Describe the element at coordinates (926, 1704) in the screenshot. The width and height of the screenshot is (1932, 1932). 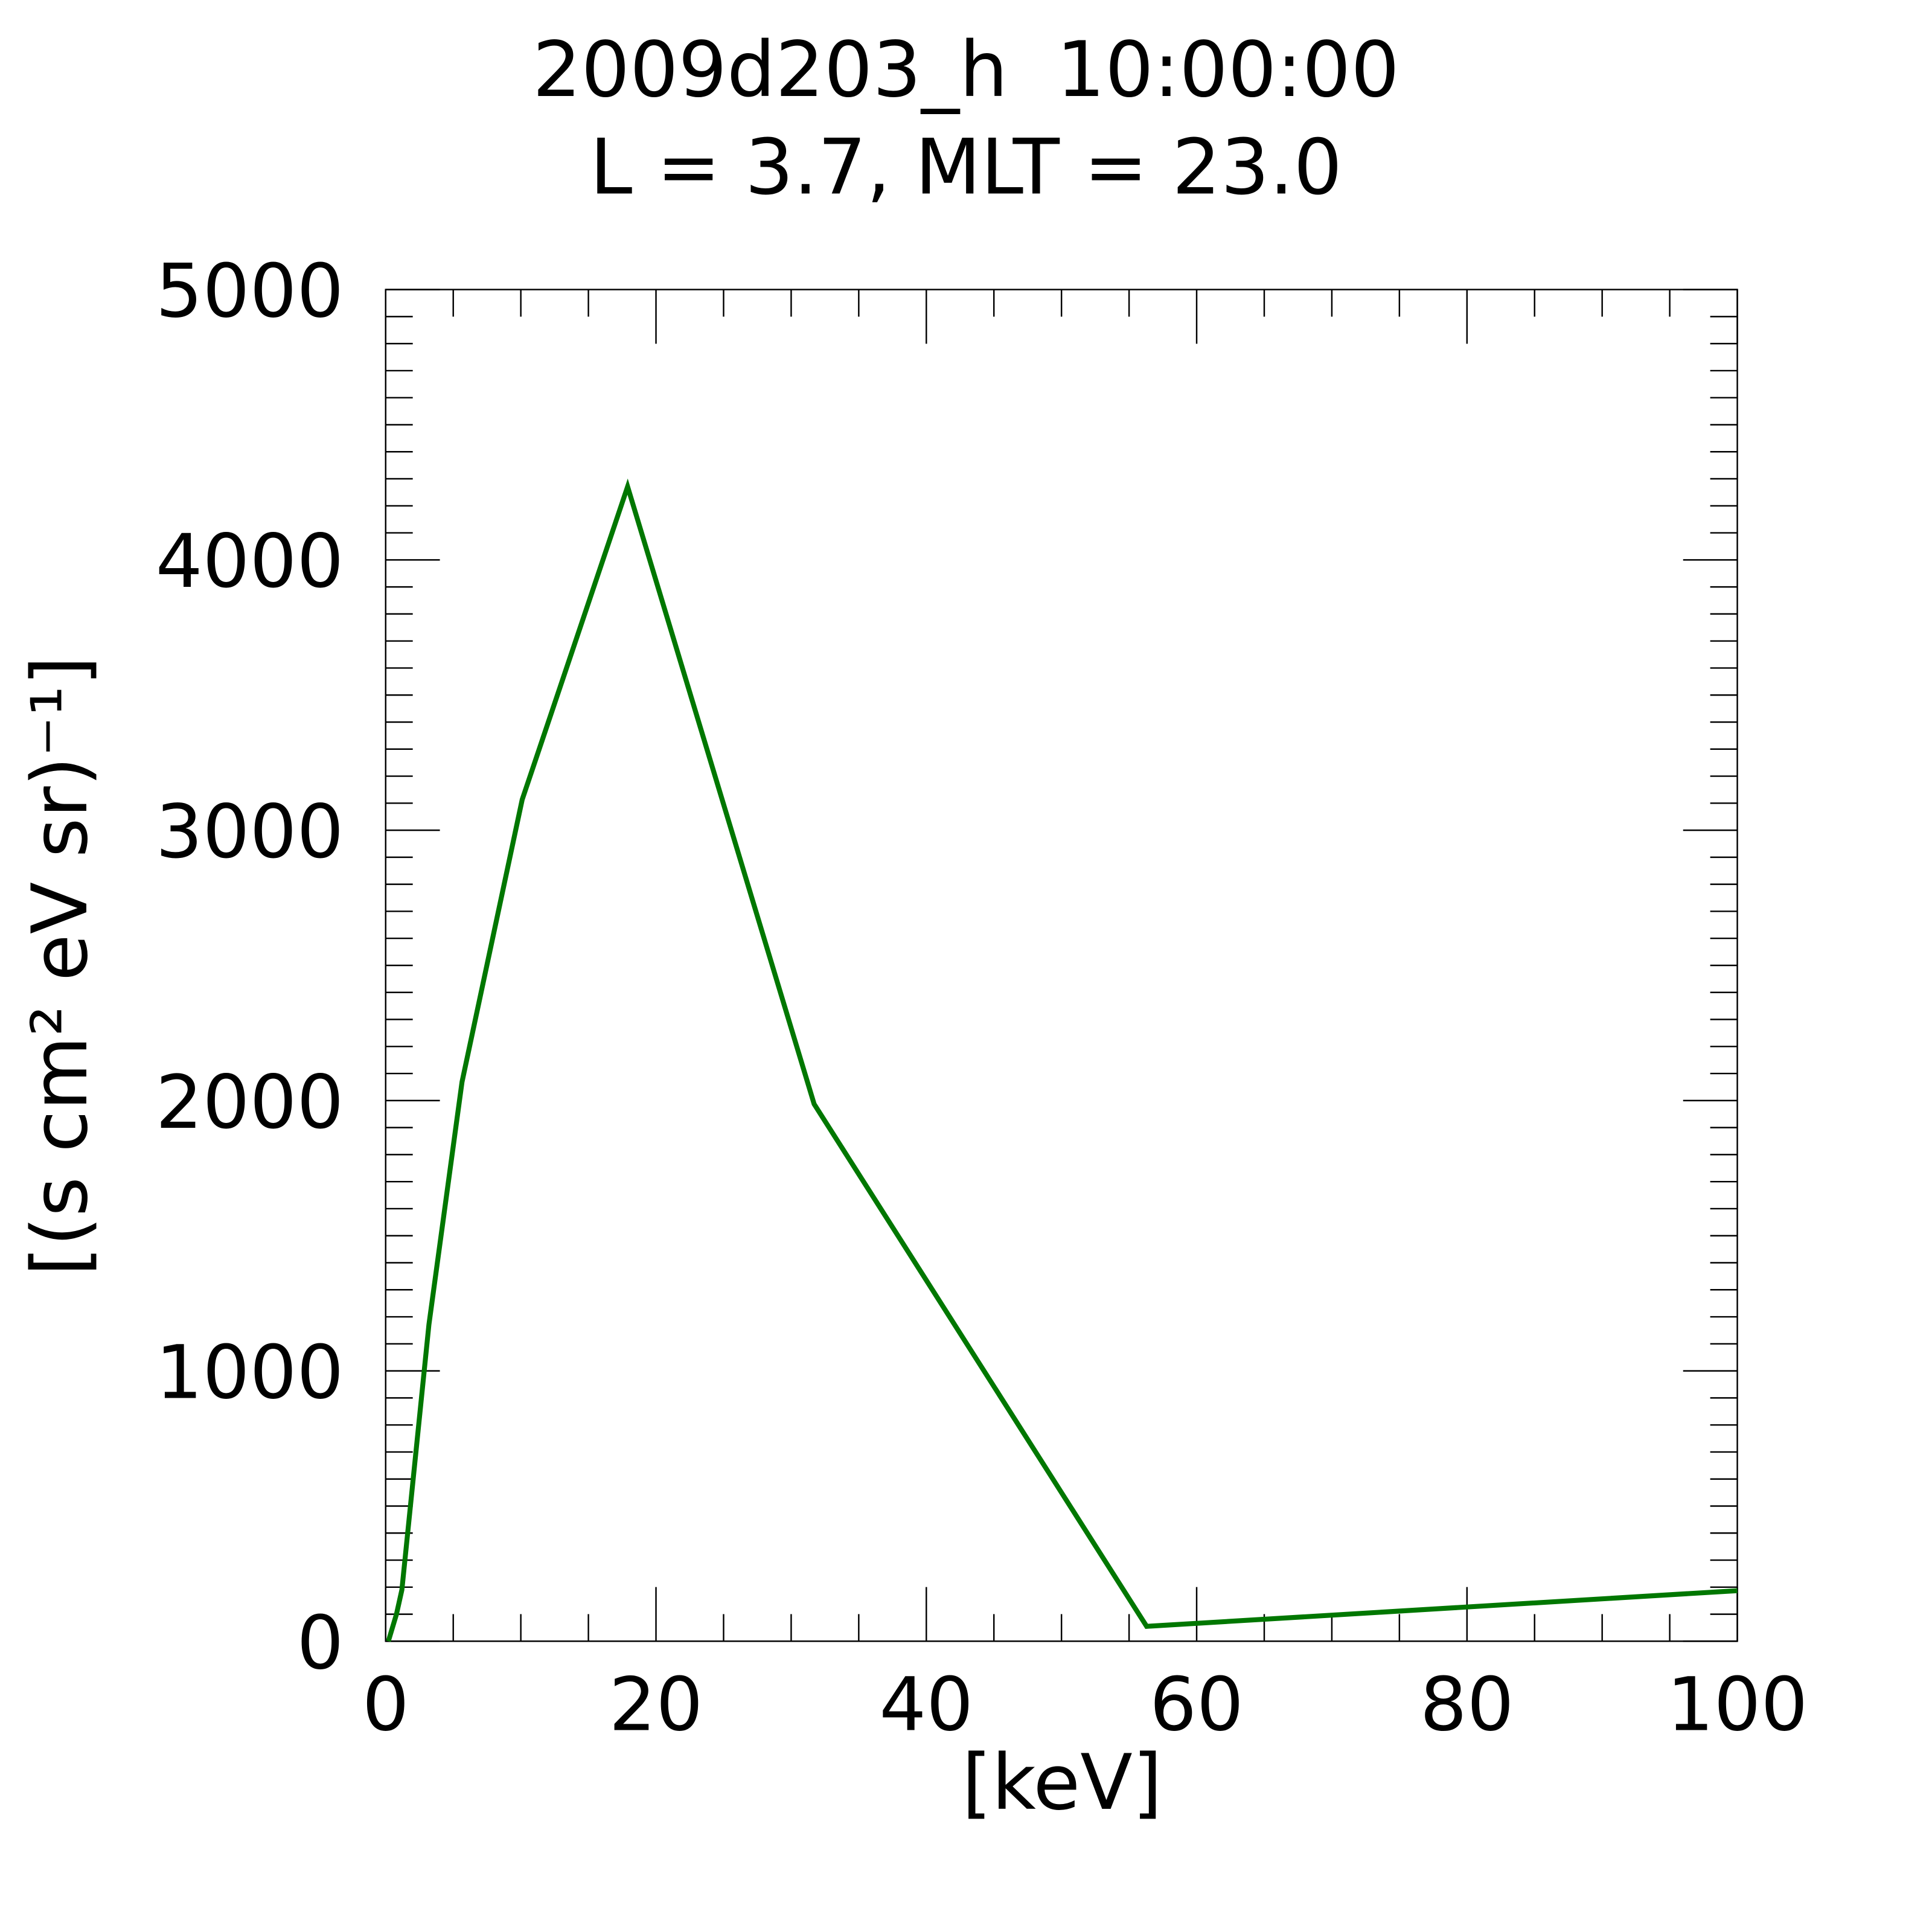
I see `x-tick-label: 40` at that location.